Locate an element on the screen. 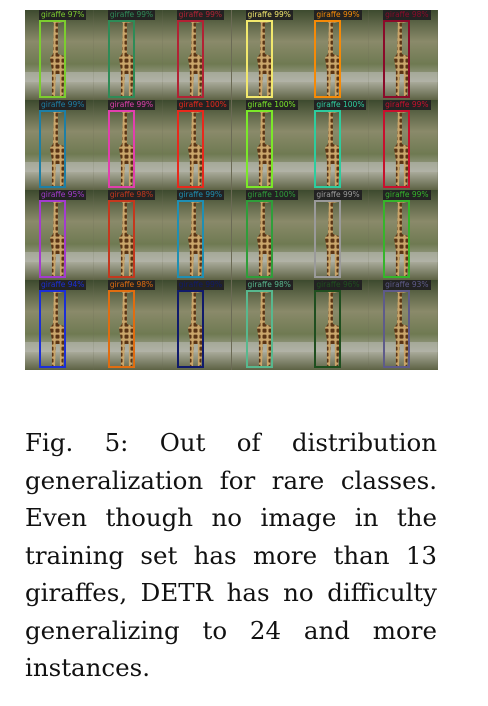 The height and width of the screenshot is (706, 488). giraffe-tile: giraffe 97% is located at coordinates (59, 55).